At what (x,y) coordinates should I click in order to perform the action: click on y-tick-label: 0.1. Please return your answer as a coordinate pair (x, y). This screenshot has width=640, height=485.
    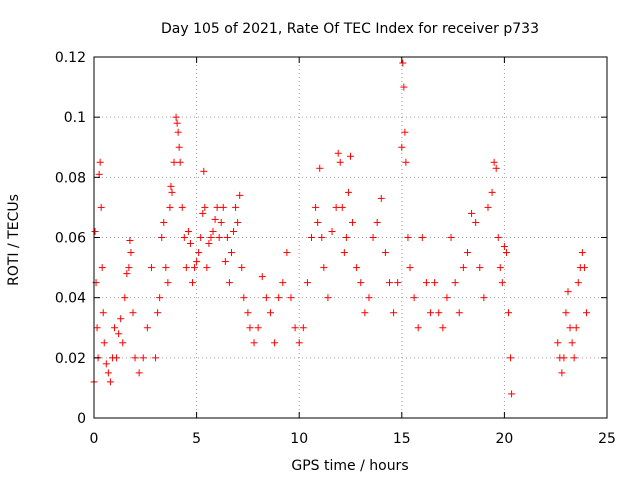
    Looking at the image, I should click on (75, 118).